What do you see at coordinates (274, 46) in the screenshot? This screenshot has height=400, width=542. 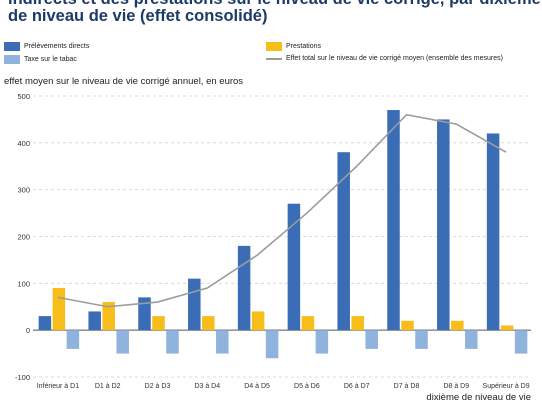 I see `legend-swatch-prestations` at bounding box center [274, 46].